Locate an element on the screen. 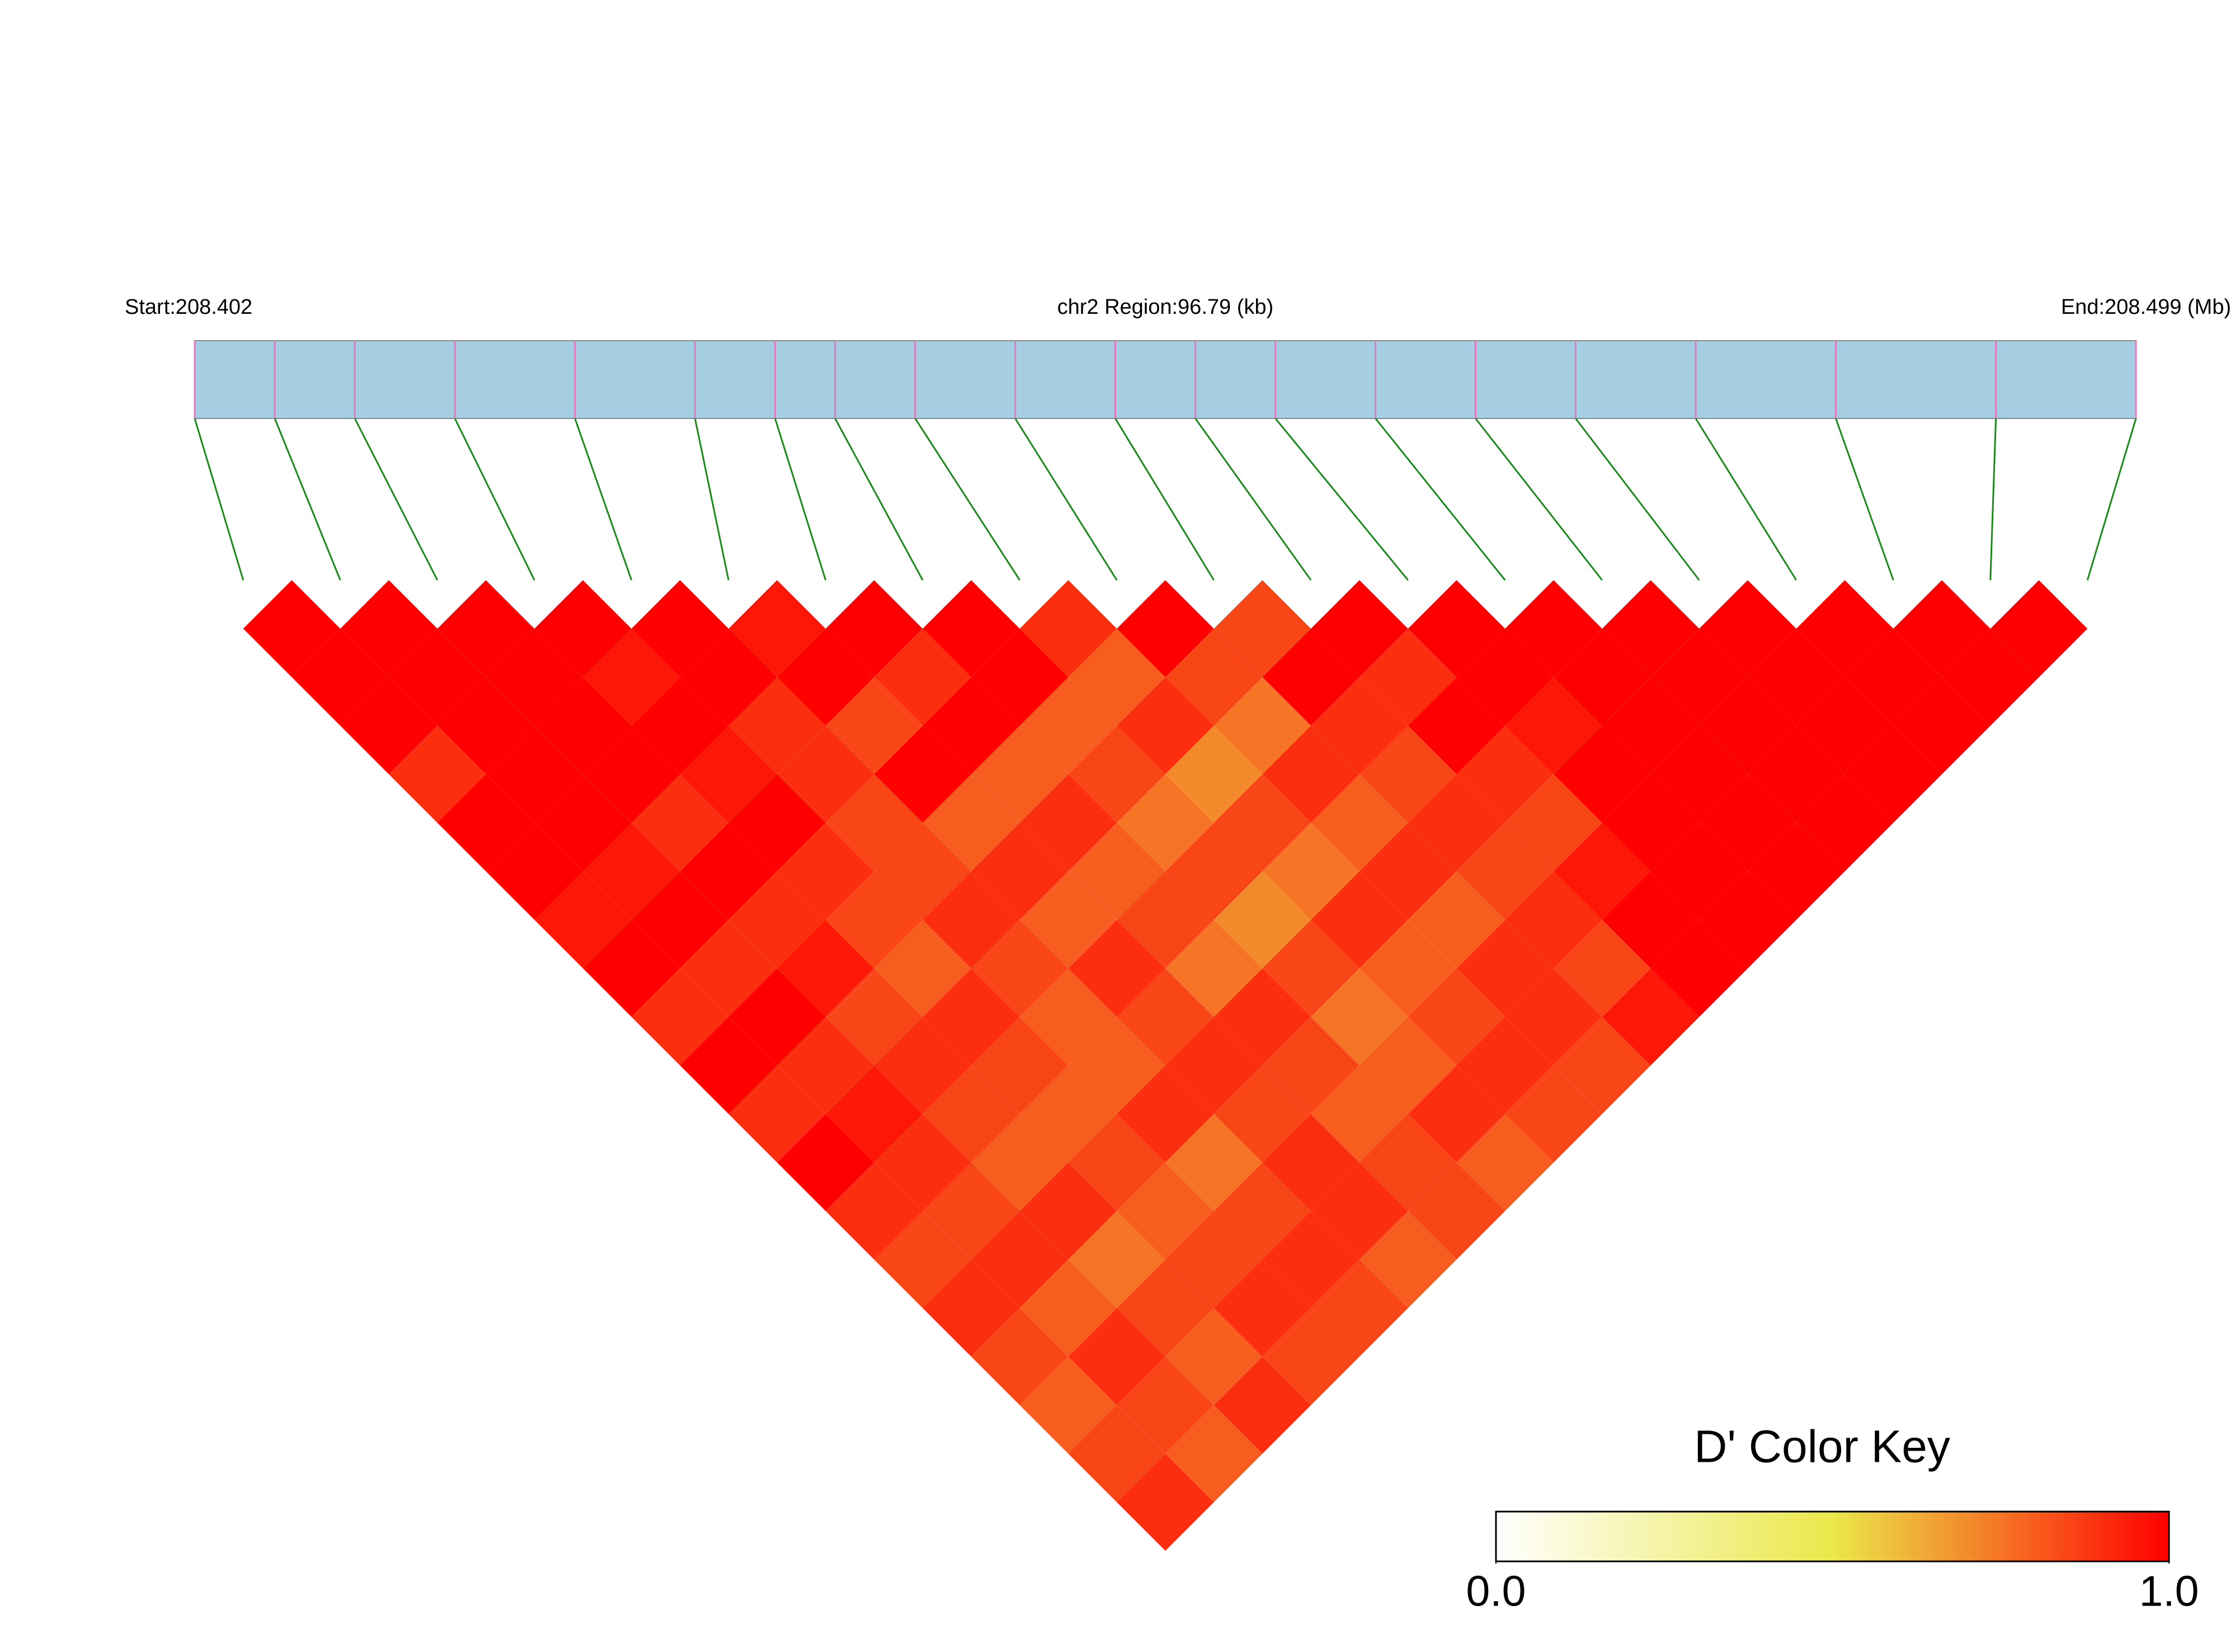 This screenshot has width=2235, height=1652. start-label: Start:208.402 is located at coordinates (188, 307).